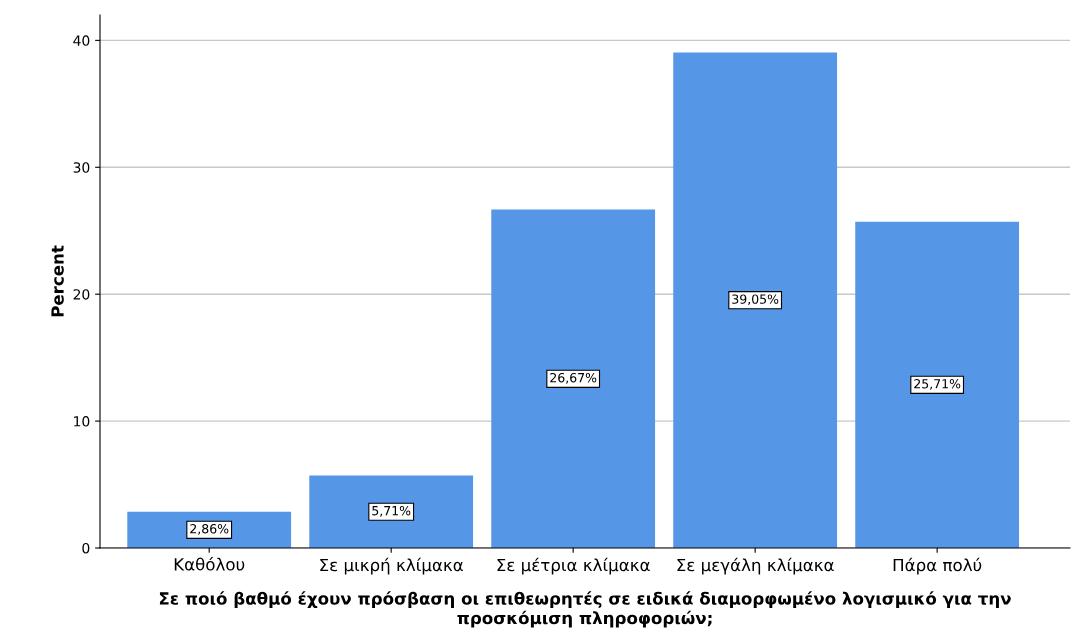  I want to click on y-axis-title: Percent, so click(57, 281).